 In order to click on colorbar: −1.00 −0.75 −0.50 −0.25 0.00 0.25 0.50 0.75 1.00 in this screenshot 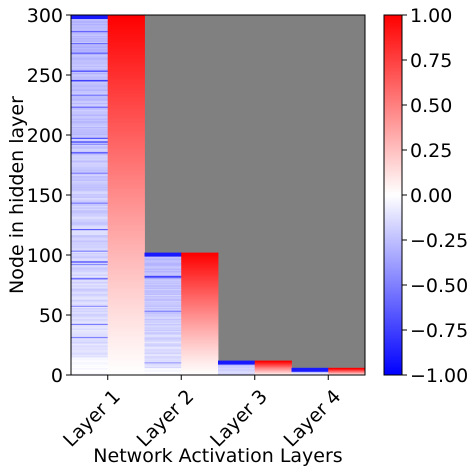, I will do `click(425, 196)`.